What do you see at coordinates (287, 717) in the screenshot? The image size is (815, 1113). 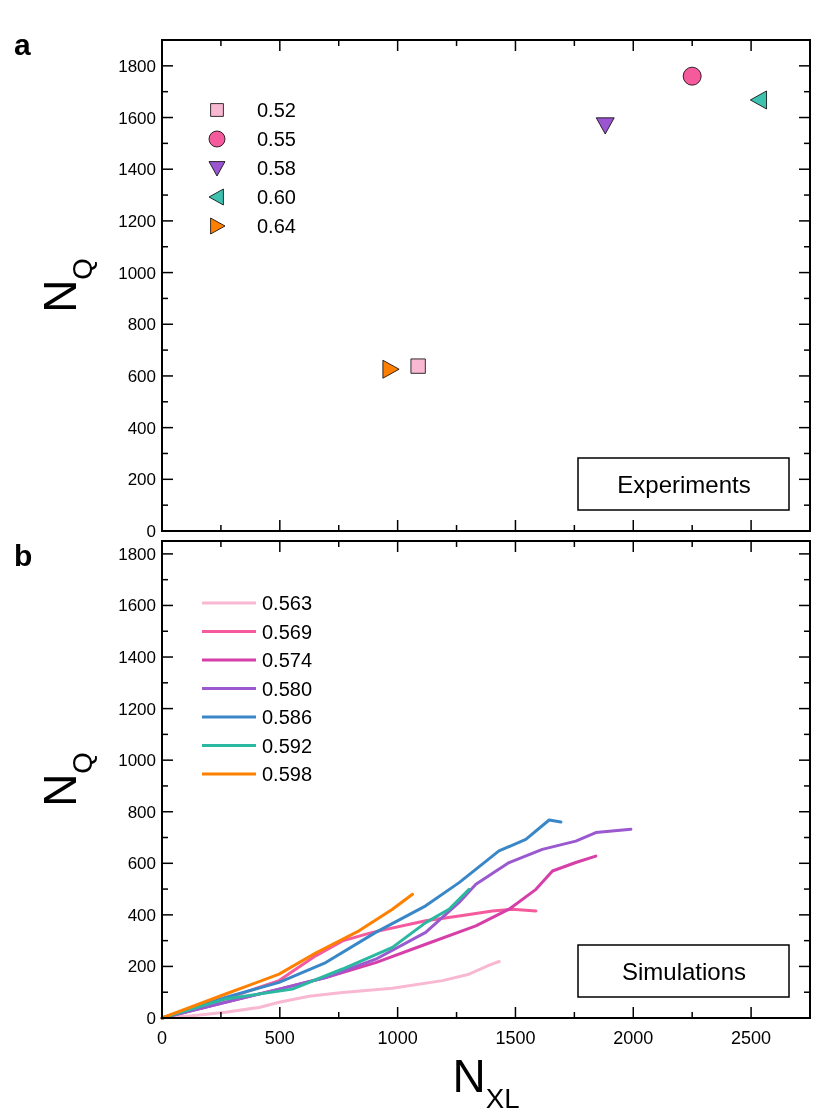 I see `legend-label: 0.586` at bounding box center [287, 717].